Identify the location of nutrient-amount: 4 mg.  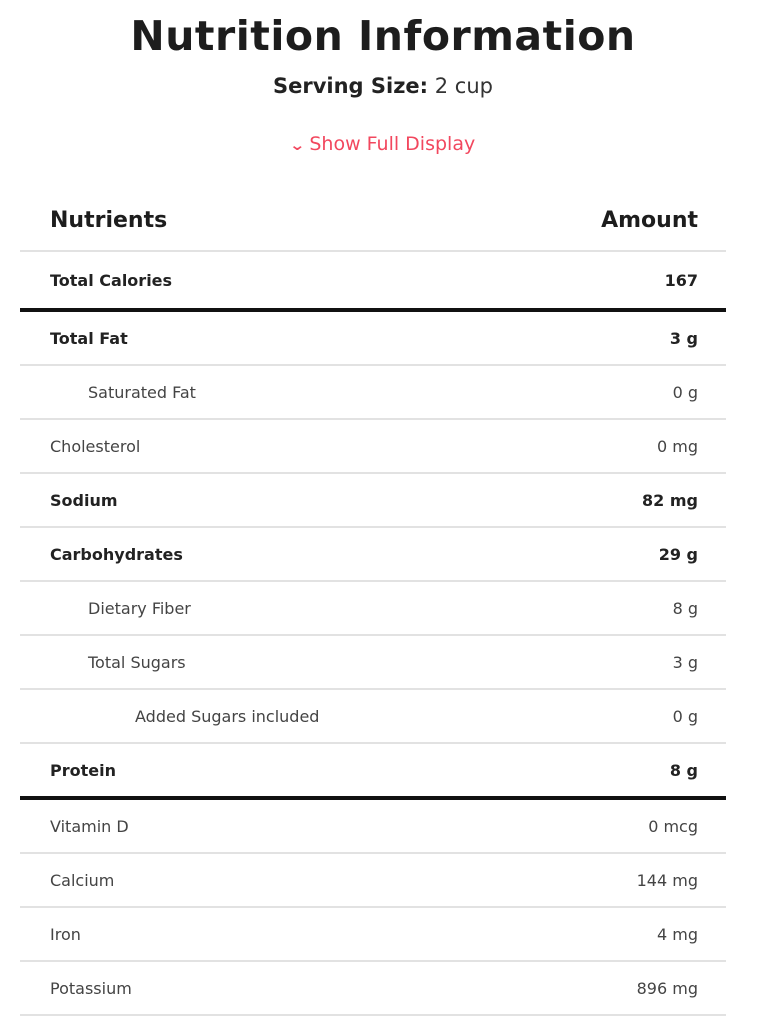
(612, 934).